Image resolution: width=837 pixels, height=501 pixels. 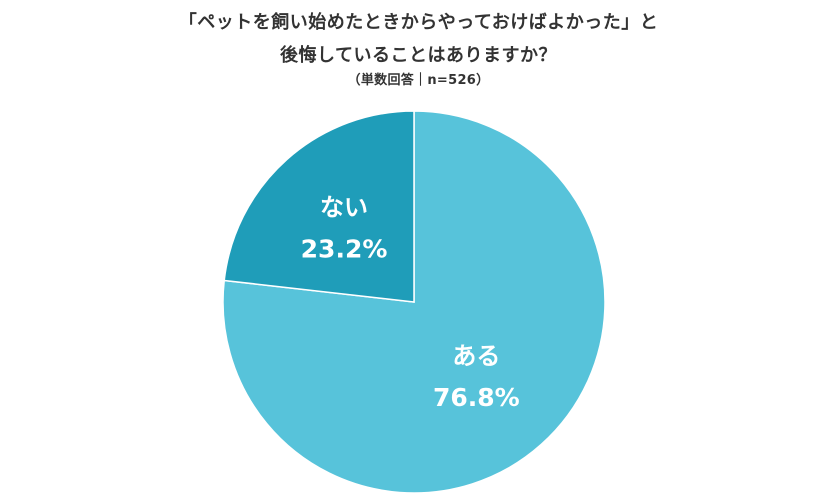 I want to click on chart-subtitle: （単数回答｜n=526）, so click(x=418, y=80).